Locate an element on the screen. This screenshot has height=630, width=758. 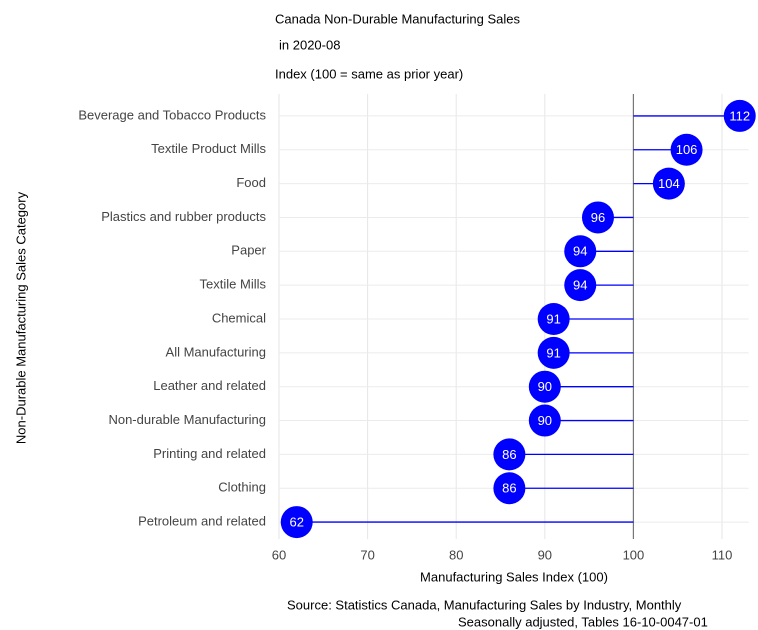
x-tick-label: 70 is located at coordinates (367, 554).